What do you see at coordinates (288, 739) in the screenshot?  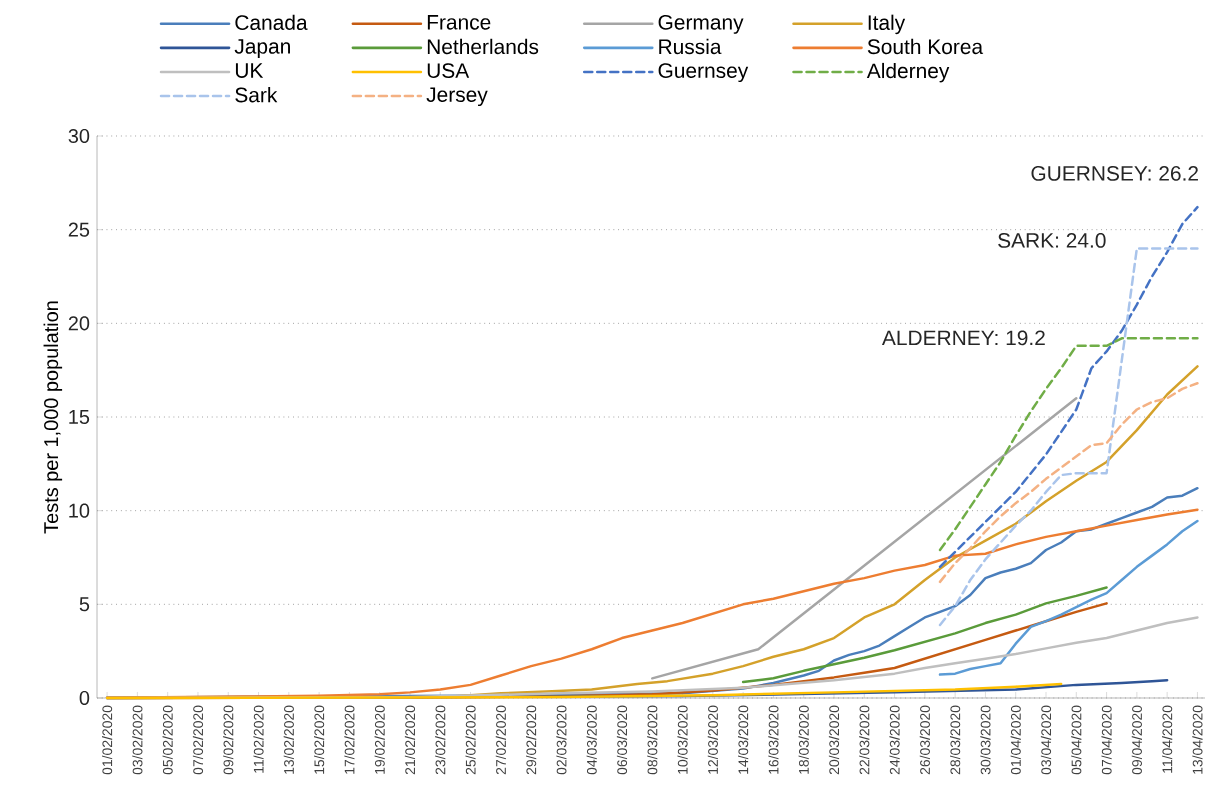 I see `x-tick-label: 13/02/2020` at bounding box center [288, 739].